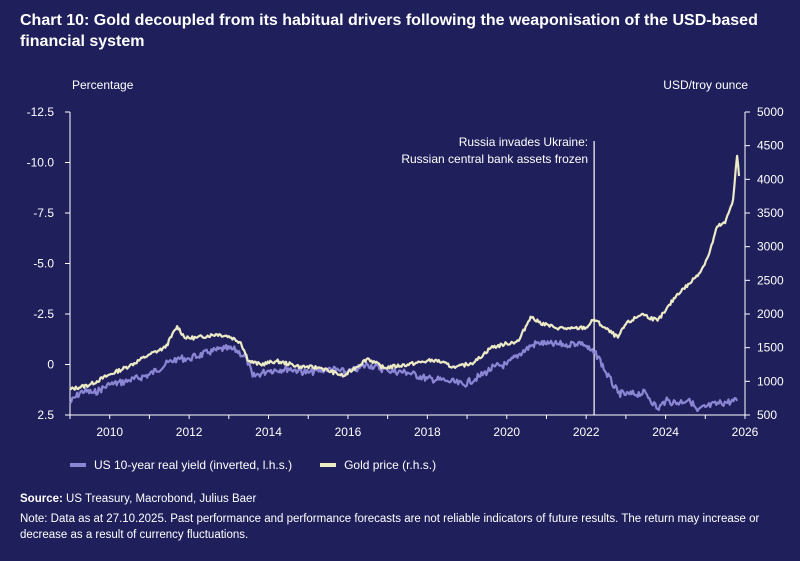  I want to click on left-axis-ticks: -12.5 -10.0 -7.5 -5.0 -2.5 0 2.5, so click(48, 263).